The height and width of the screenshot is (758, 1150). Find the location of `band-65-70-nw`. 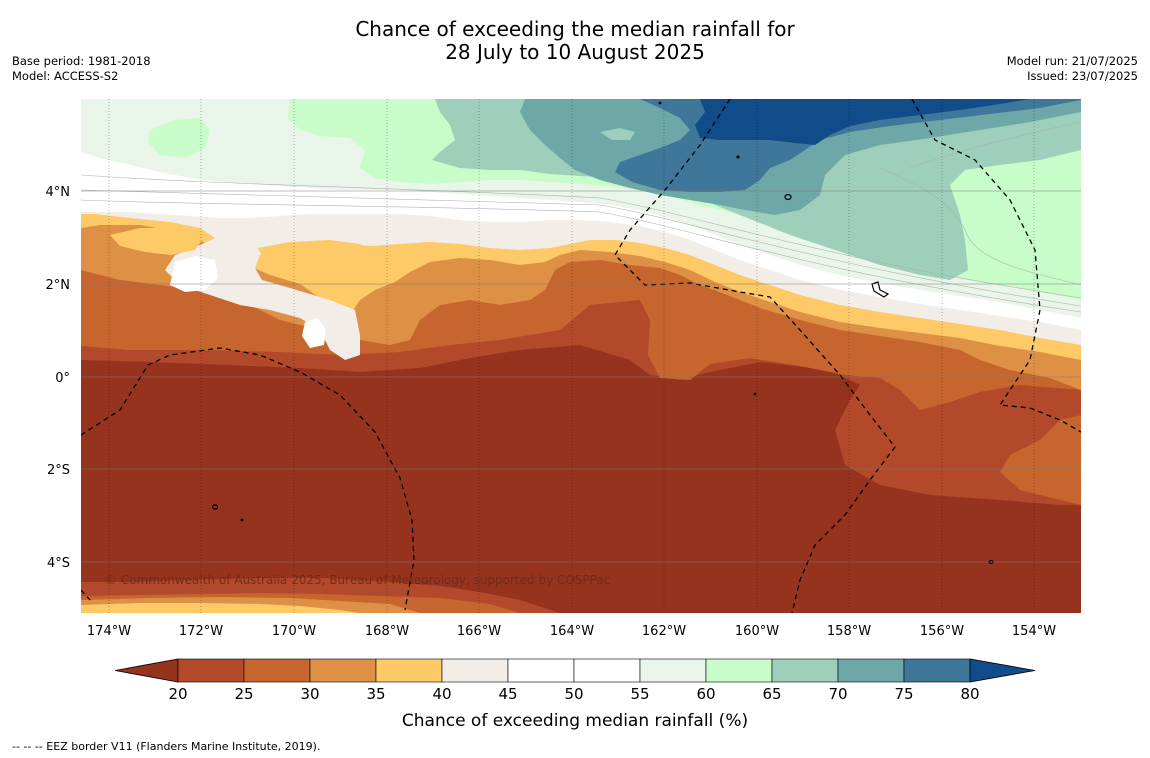

band-65-70-nw is located at coordinates (179, 138).